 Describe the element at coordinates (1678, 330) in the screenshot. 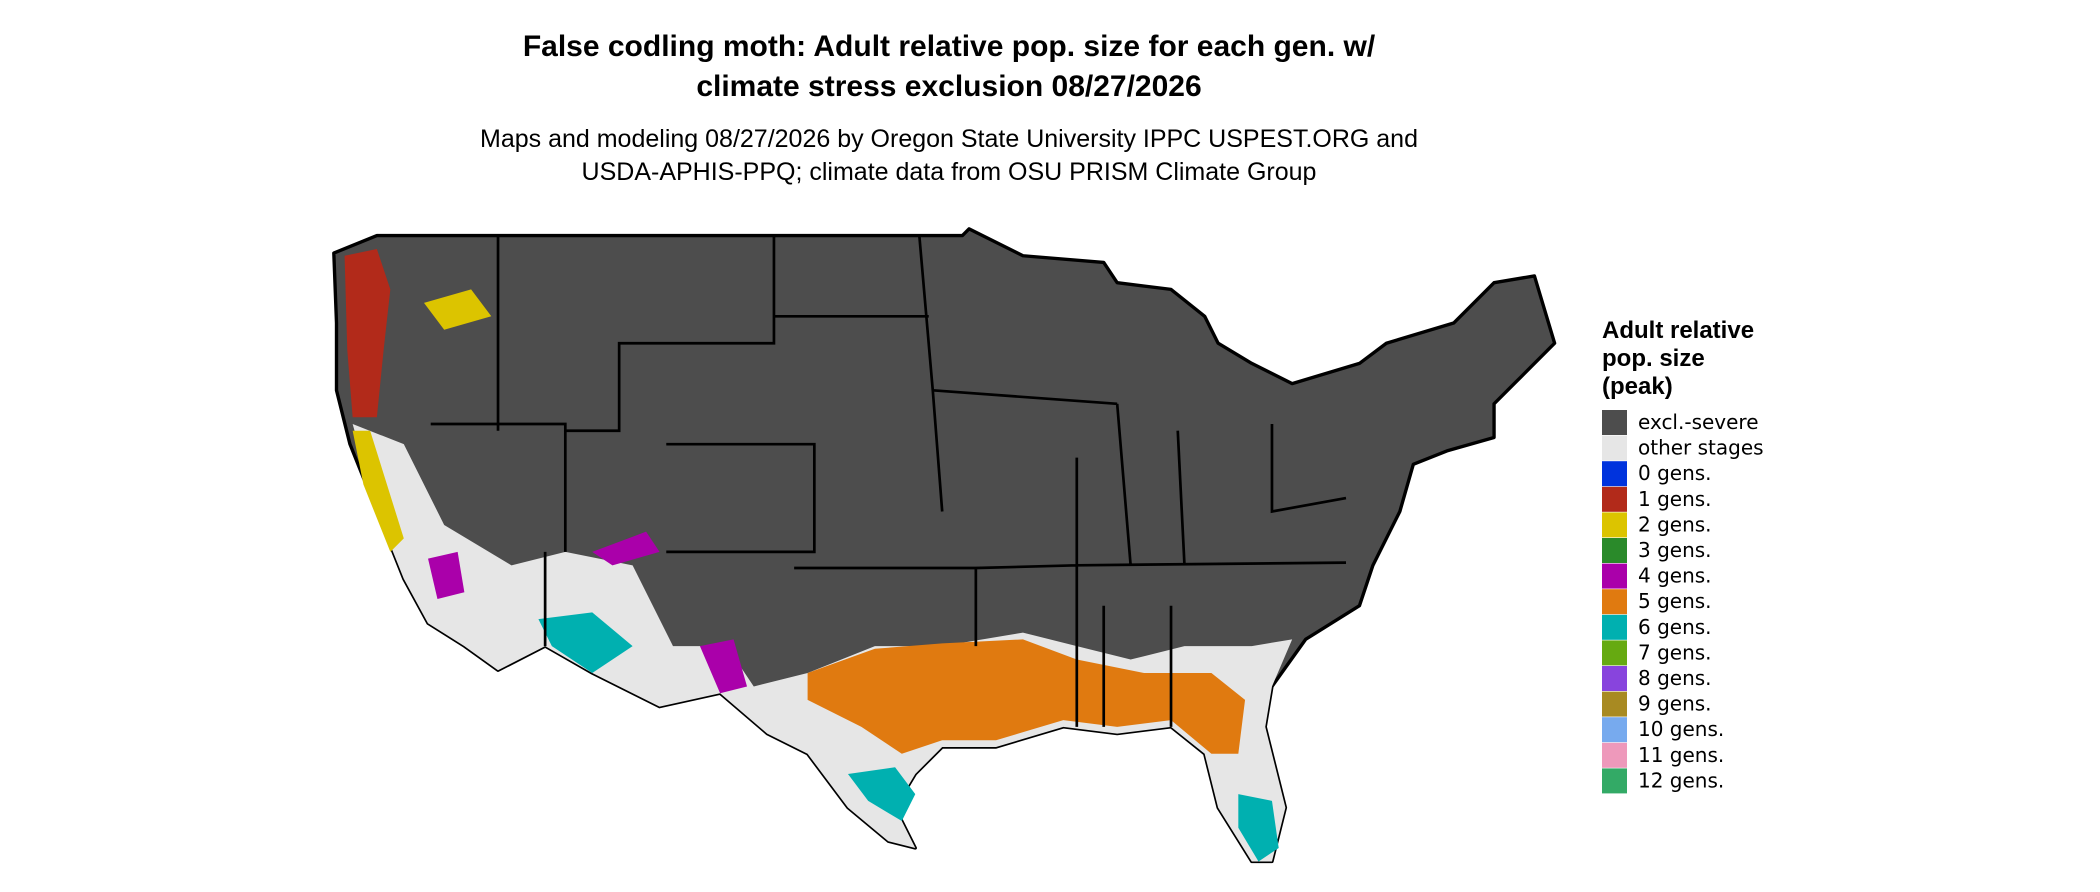

I see `legend-title-line: Adult relative` at that location.